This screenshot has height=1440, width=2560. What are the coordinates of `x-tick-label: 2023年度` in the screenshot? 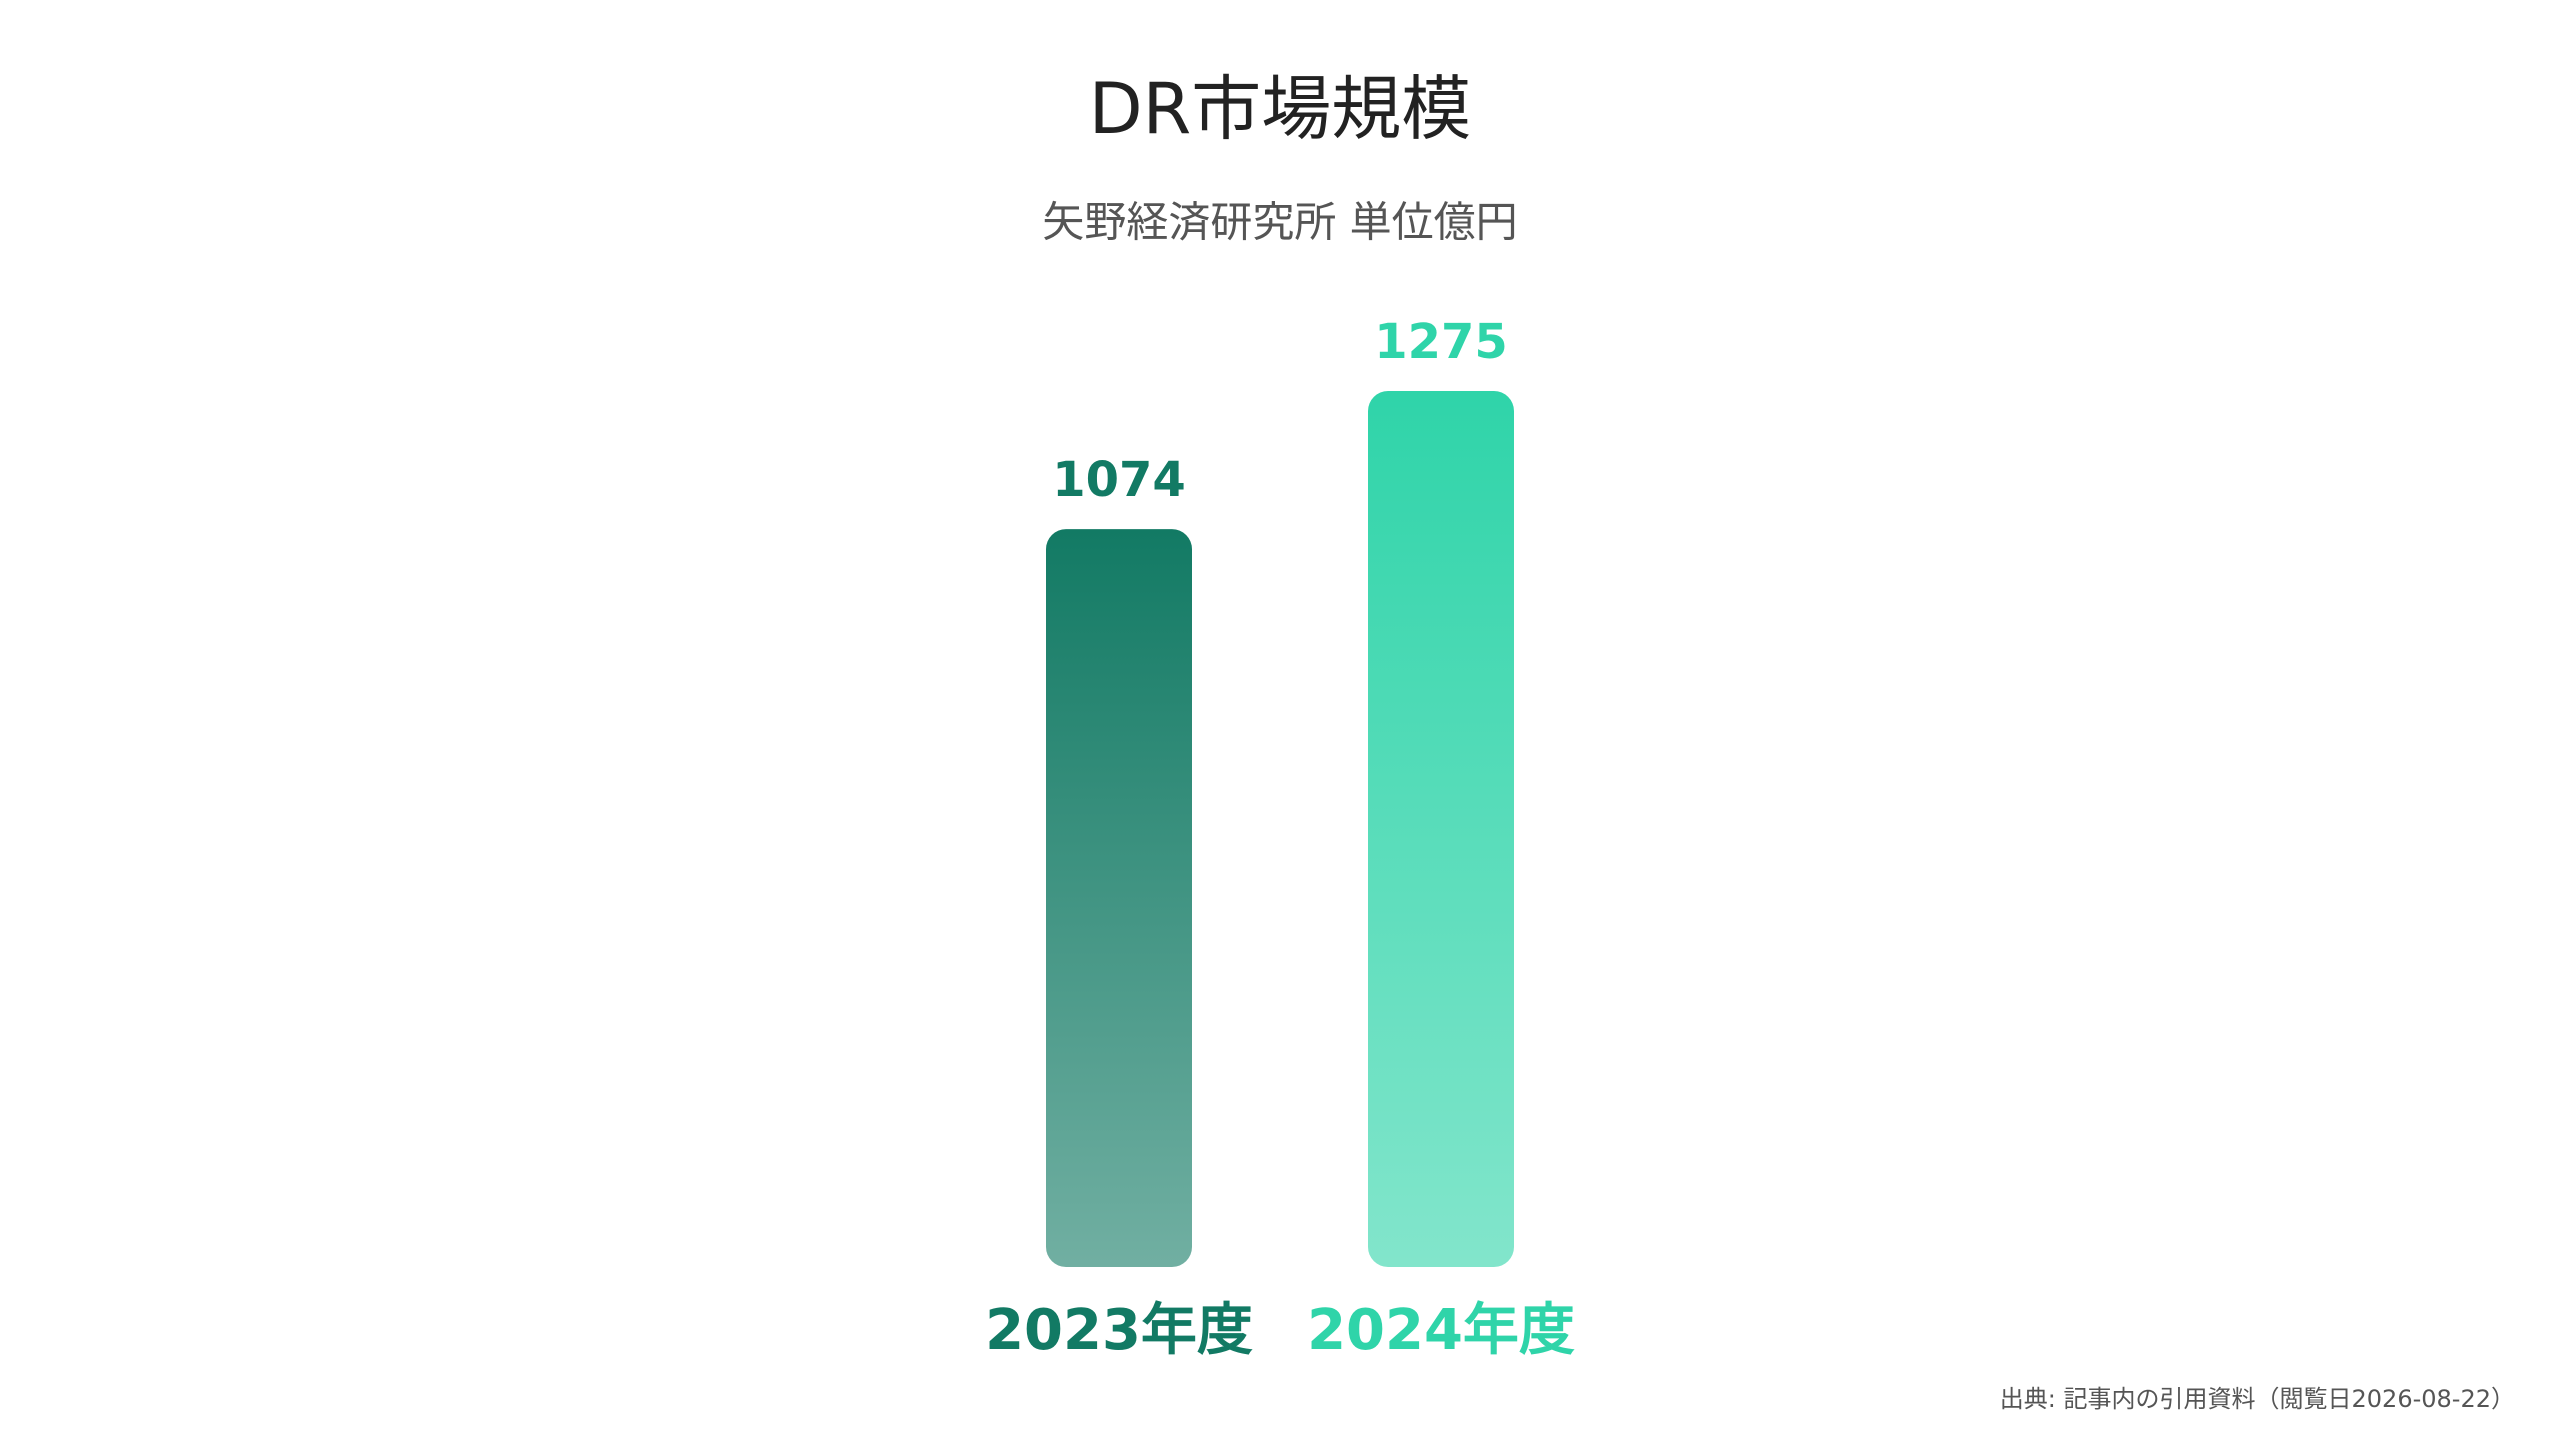 It's located at (1119, 1330).